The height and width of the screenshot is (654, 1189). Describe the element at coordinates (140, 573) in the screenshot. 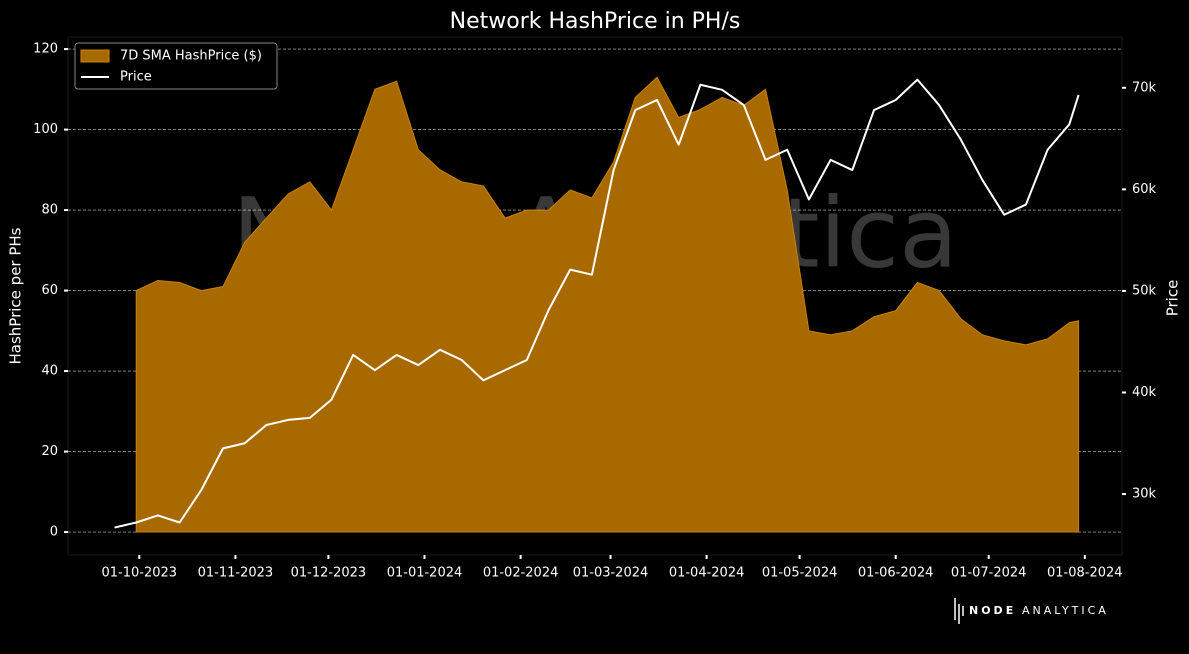

I see `x-tick-label: 01-10-2023` at that location.